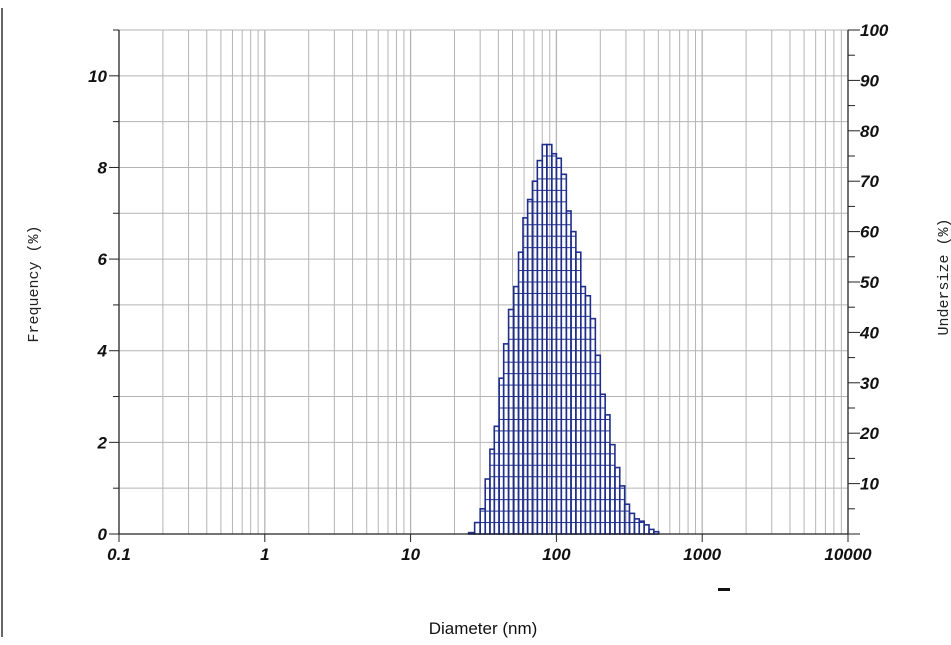  Describe the element at coordinates (103, 167) in the screenshot. I see `y-tick-label-left: 8` at that location.